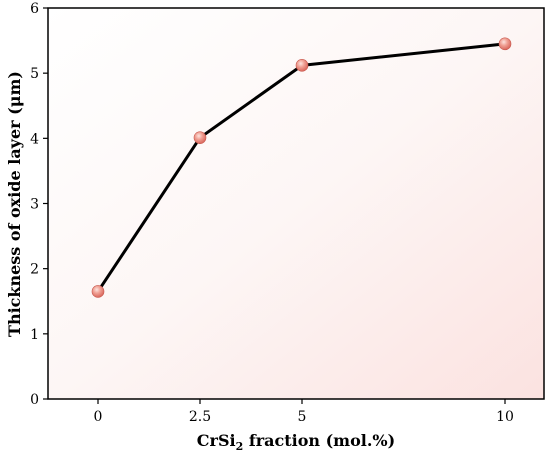 This screenshot has height=459, width=550. Describe the element at coordinates (505, 417) in the screenshot. I see `x-tick-label: 10` at that location.